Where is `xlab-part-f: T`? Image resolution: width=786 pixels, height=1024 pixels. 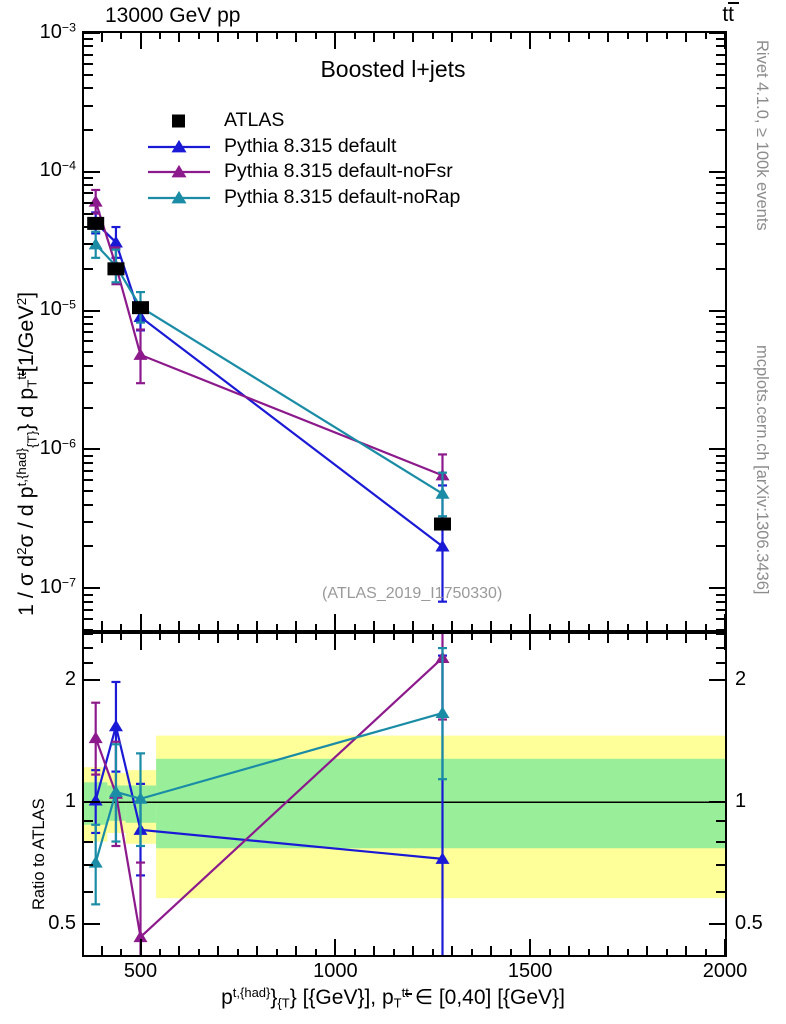
xlab-part-f: T is located at coordinates (397, 1003).